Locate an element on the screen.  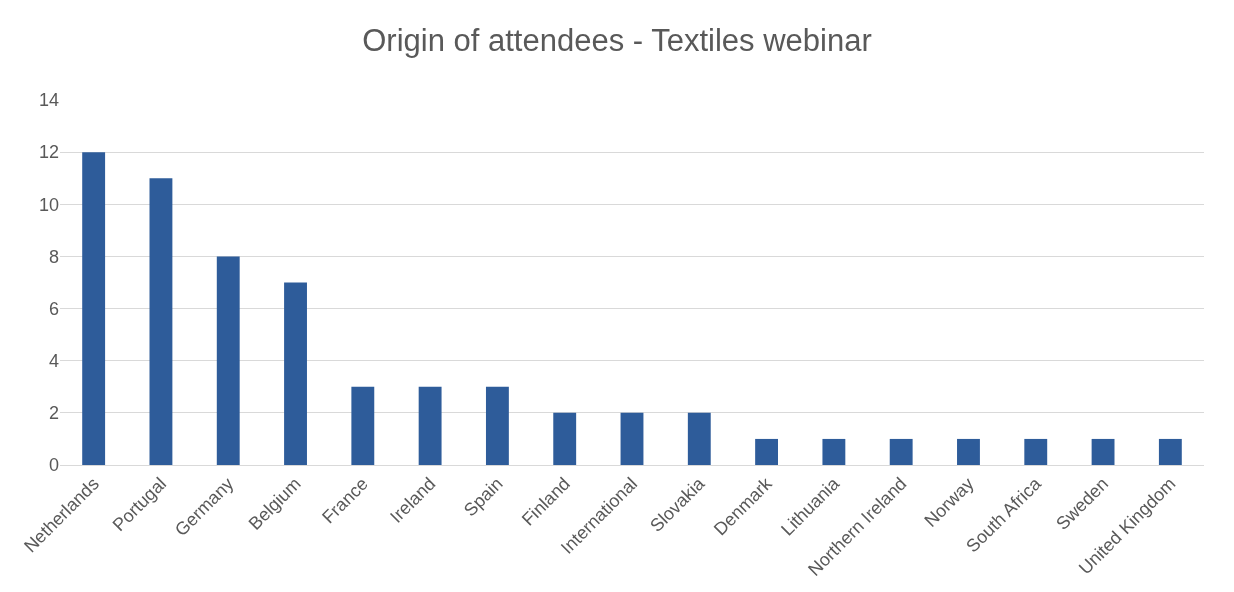
y-tick-label: 2 is located at coordinates (53, 413).